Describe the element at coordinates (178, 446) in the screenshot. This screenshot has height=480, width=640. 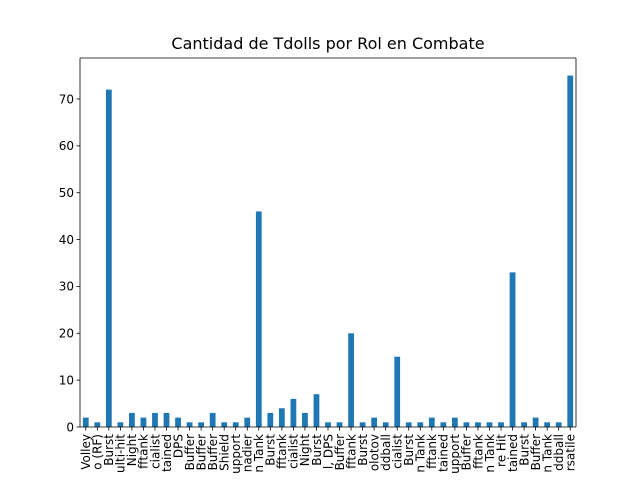
I see `x-tick-label-8: DPS` at that location.